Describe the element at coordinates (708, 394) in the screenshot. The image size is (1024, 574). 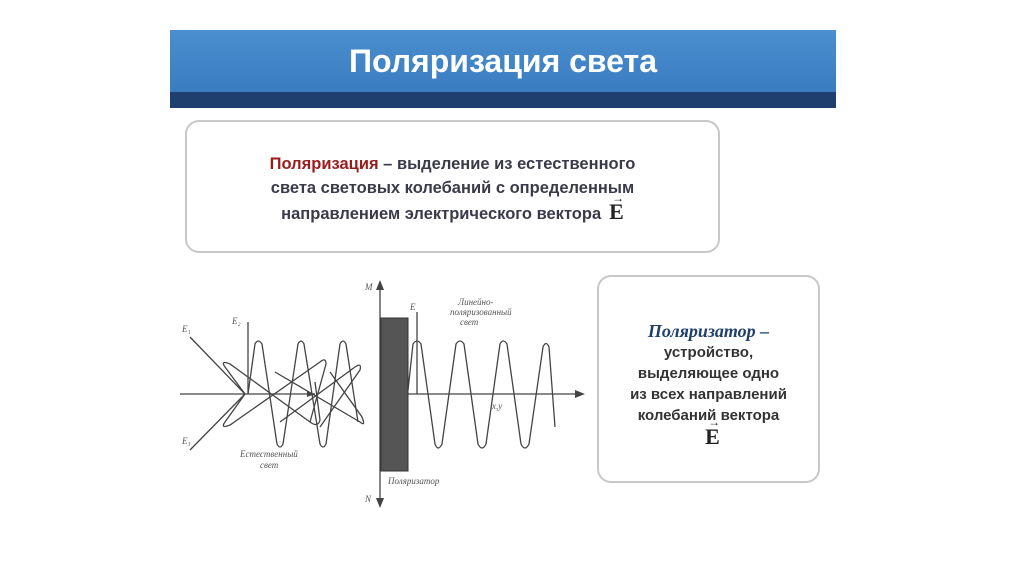
I see `polarizer-line: из всех направлений` at that location.